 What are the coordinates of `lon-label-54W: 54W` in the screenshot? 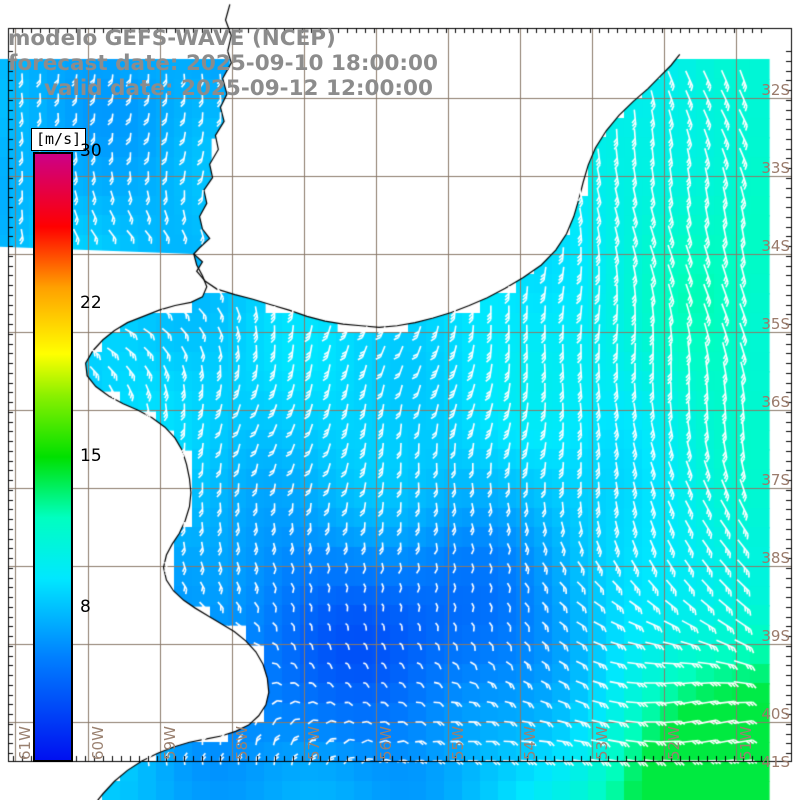 It's located at (530, 743).